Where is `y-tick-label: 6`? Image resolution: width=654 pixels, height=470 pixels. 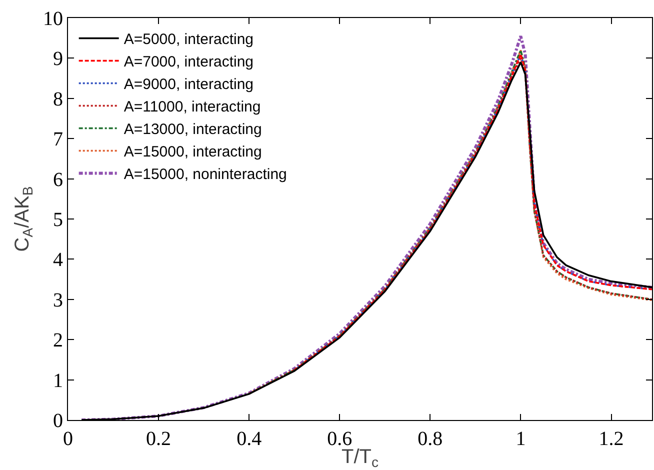 y-tick-label: 6 is located at coordinates (58, 179).